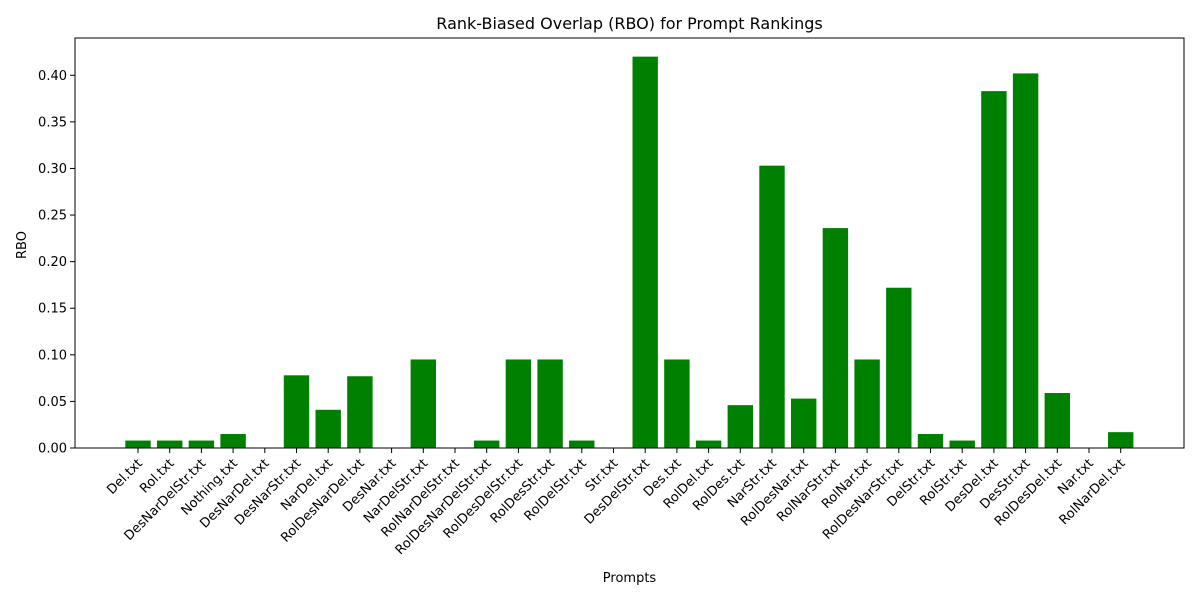  Describe the element at coordinates (233, 441) in the screenshot. I see `bar-nothing` at that location.